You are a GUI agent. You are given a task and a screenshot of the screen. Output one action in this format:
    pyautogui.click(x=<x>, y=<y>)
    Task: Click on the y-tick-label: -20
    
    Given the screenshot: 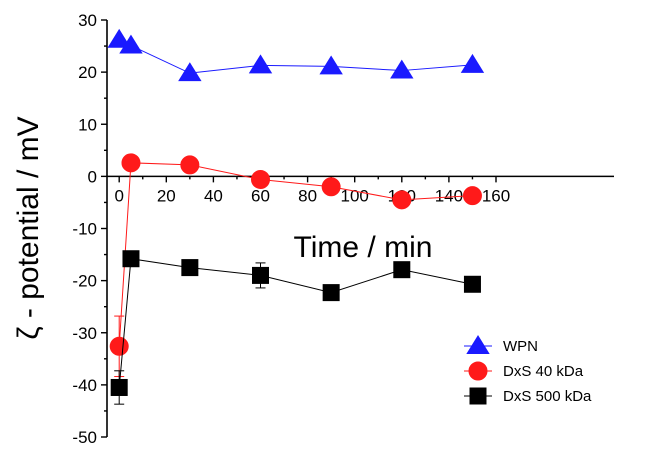 What is the action you would take?
    pyautogui.click(x=84, y=281)
    